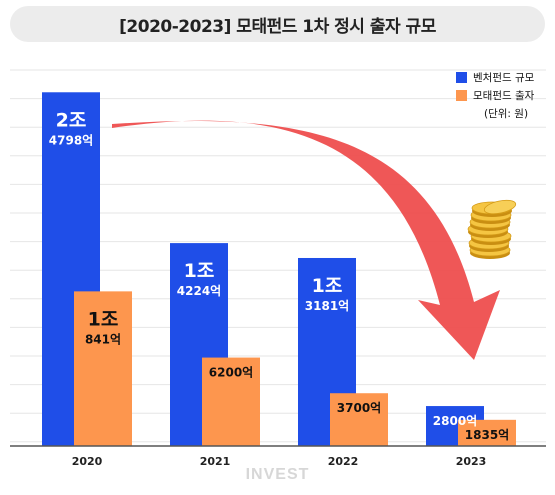  What do you see at coordinates (359, 408) in the screenshot?
I see `data-label-minor: 3700억` at bounding box center [359, 408].